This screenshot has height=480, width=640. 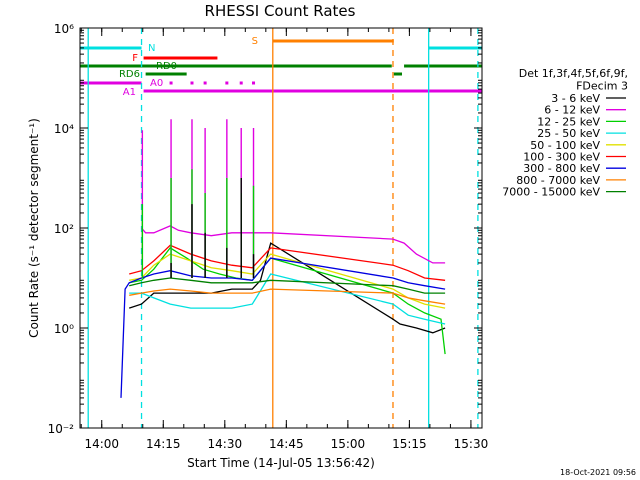 What do you see at coordinates (166, 66) in the screenshot?
I see `flag-label-rd0: RD0` at bounding box center [166, 66].